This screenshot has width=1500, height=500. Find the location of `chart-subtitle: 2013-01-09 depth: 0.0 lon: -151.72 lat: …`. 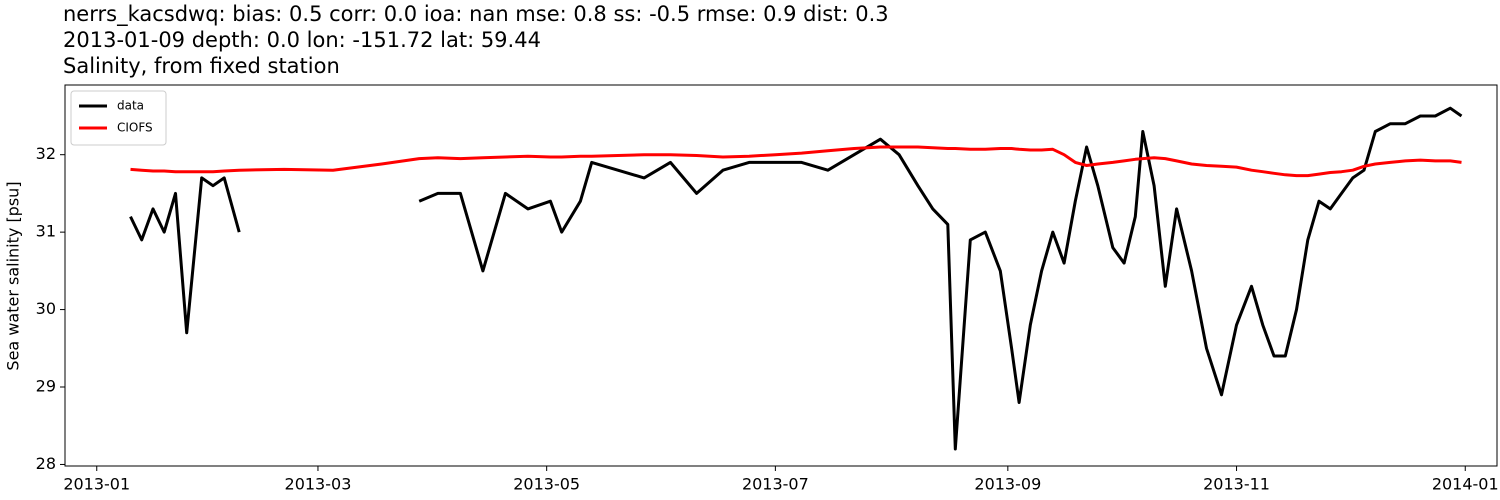

chart-subtitle: 2013-01-09 depth: 0.0 lon: -151.72 lat: … is located at coordinates (302, 40).